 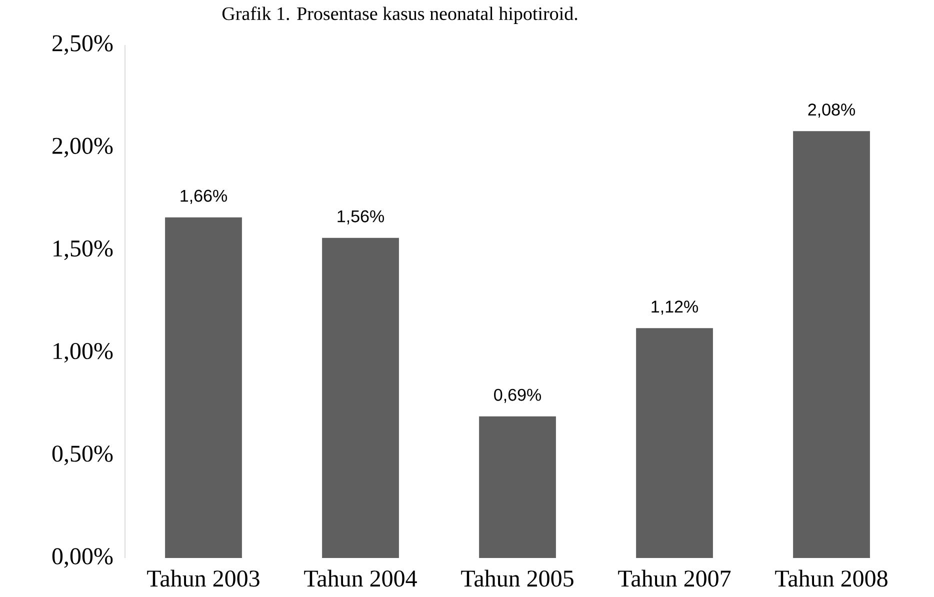 I want to click on data-label: 1,66%, so click(x=203, y=197).